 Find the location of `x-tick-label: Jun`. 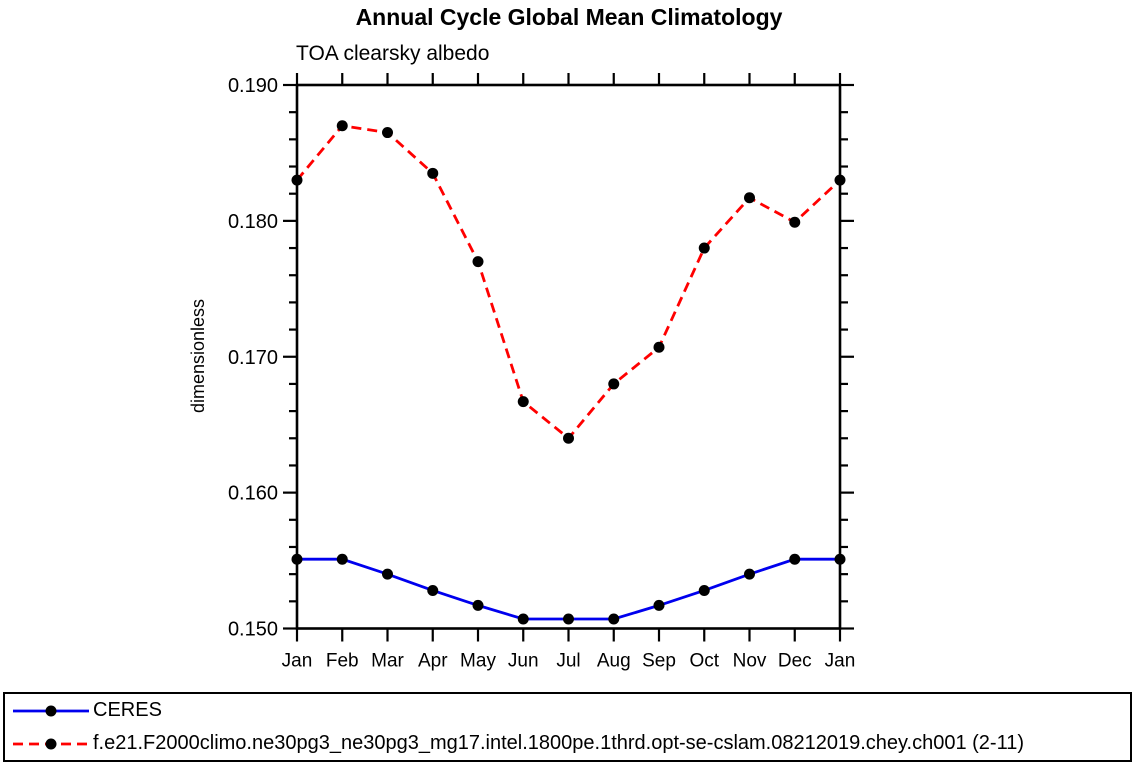

x-tick-label: Jun is located at coordinates (523, 661).